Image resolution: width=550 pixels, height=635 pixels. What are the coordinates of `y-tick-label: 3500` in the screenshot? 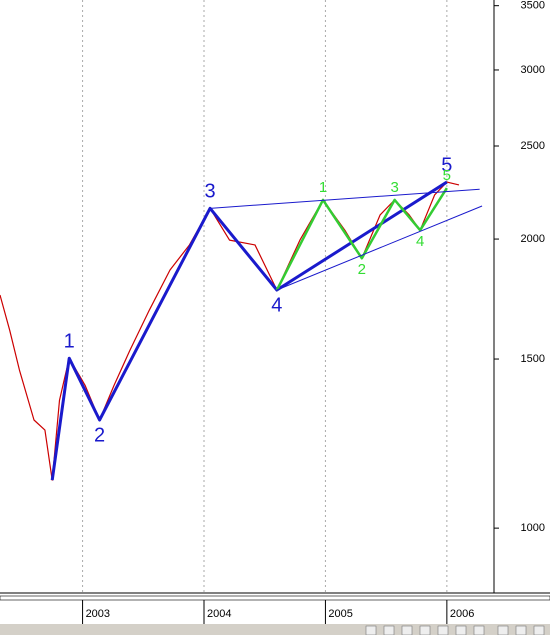 It's located at (533, 6).